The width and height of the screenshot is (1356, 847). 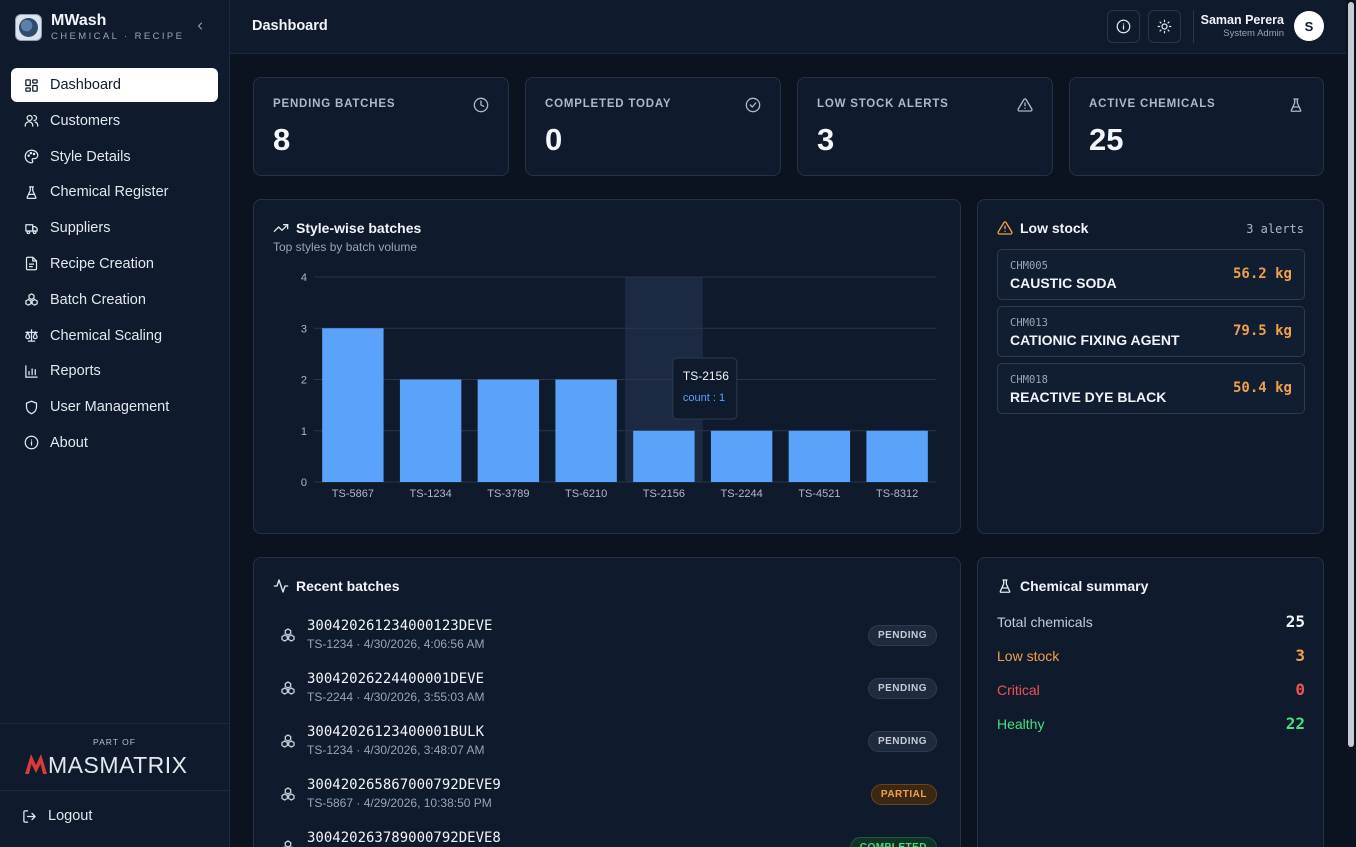 What do you see at coordinates (1295, 723) in the screenshot?
I see `summary-value: 22` at bounding box center [1295, 723].